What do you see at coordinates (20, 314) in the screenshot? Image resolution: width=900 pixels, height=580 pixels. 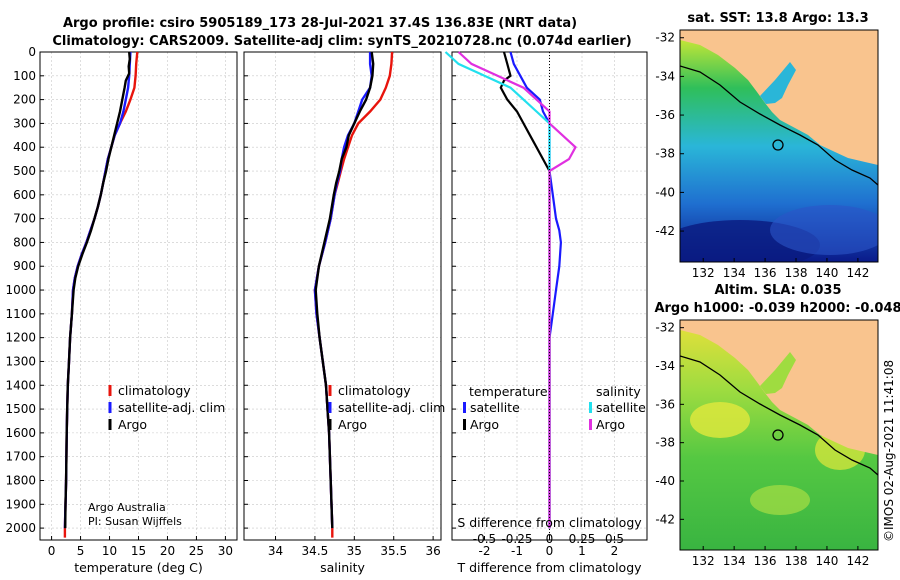 I see `depth-tick-label: 1100` at bounding box center [20, 314].